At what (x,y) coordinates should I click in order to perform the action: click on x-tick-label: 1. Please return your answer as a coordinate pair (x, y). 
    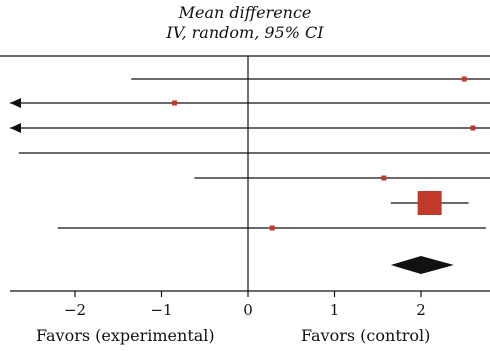
    Looking at the image, I should click on (335, 310).